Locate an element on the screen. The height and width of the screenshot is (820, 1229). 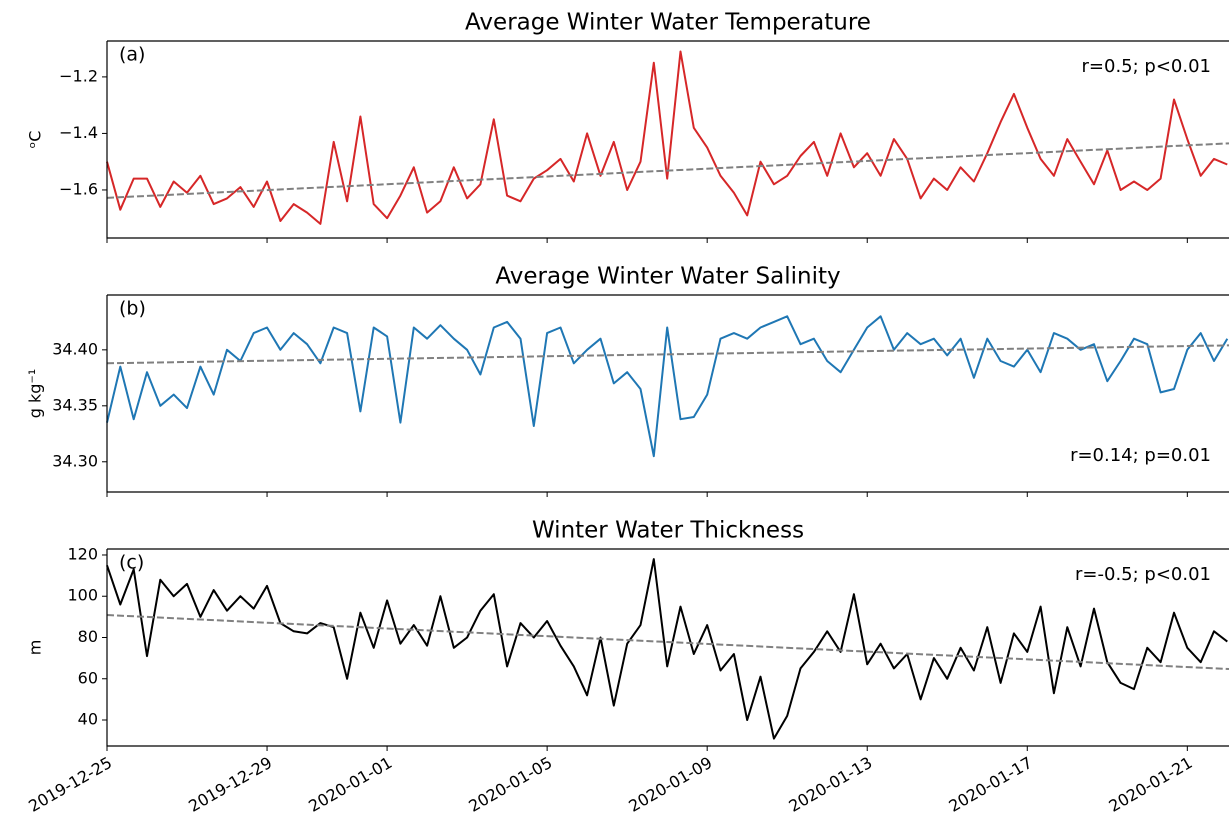
y-tick-label: 80 is located at coordinates (88, 636).